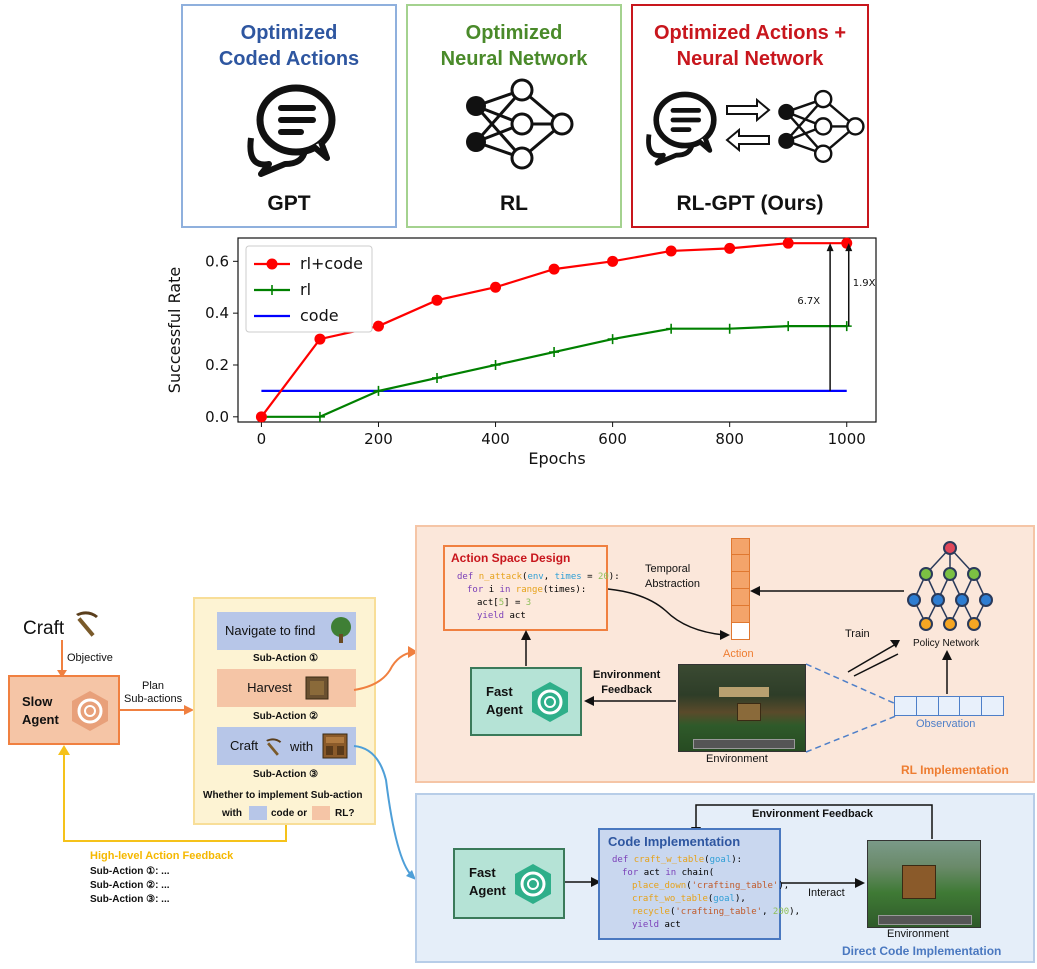 The width and height of the screenshot is (1037, 969). What do you see at coordinates (321, 813) in the screenshot?
I see `rl-swatch` at bounding box center [321, 813].